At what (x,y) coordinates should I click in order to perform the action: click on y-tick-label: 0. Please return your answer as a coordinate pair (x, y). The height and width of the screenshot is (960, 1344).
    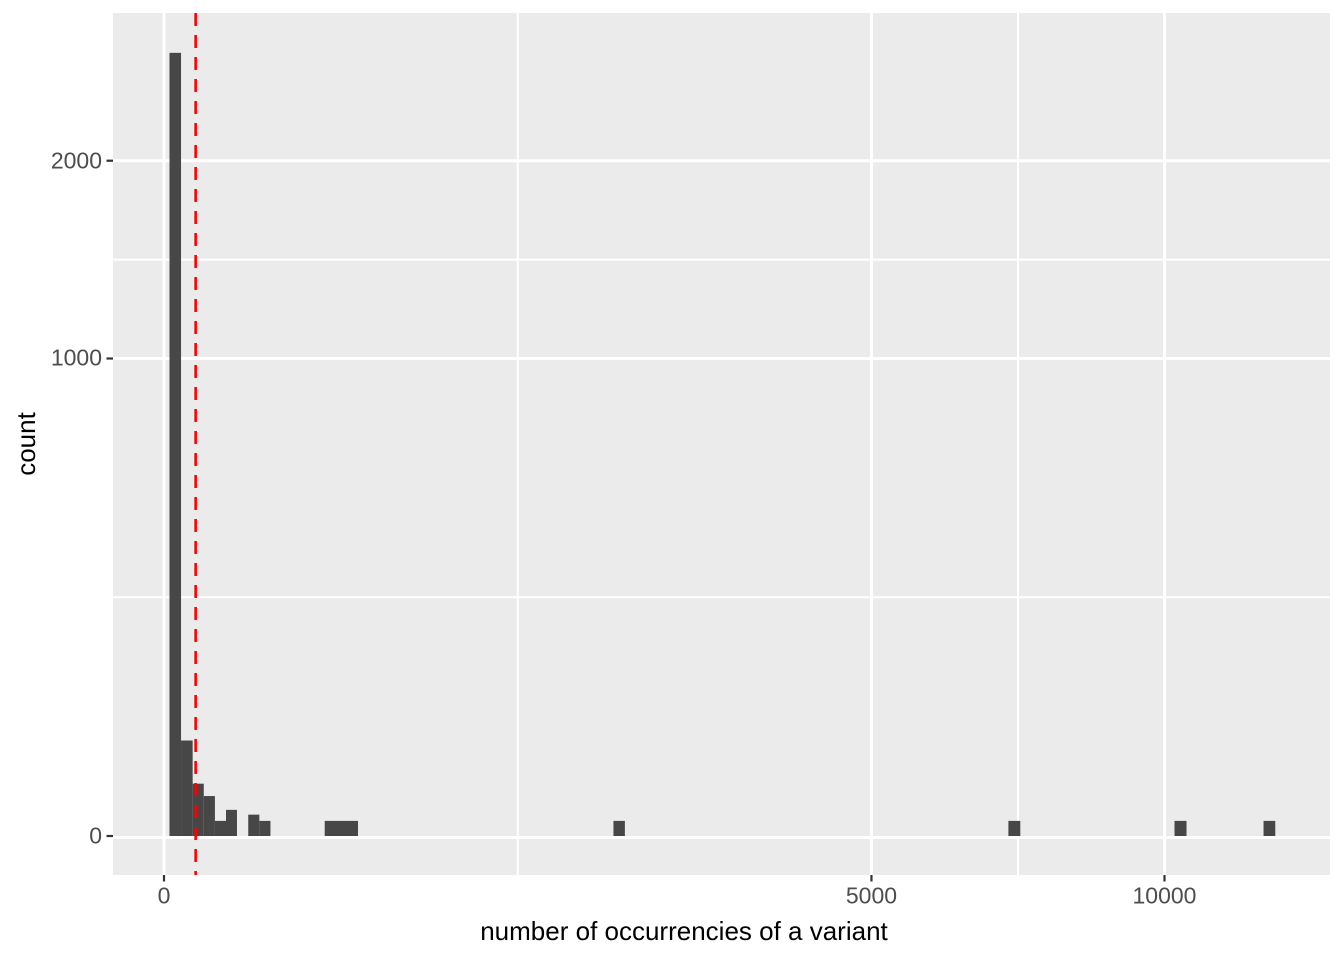
    Looking at the image, I should click on (95, 835).